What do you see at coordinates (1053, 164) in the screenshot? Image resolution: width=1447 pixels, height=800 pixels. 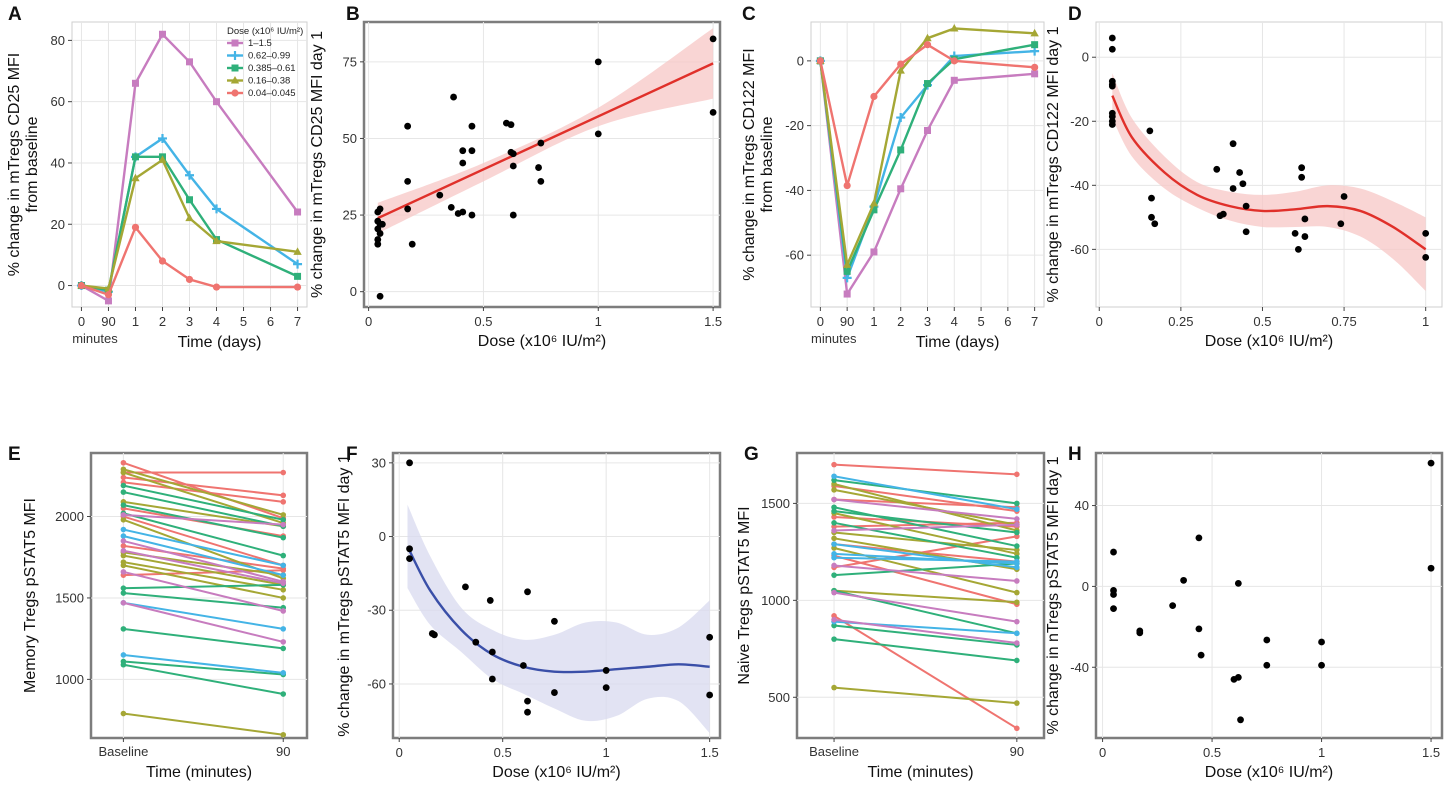 I see `panel-D-y-axis-label: % change in mTregs CD122 MFI day 1` at bounding box center [1053, 164].